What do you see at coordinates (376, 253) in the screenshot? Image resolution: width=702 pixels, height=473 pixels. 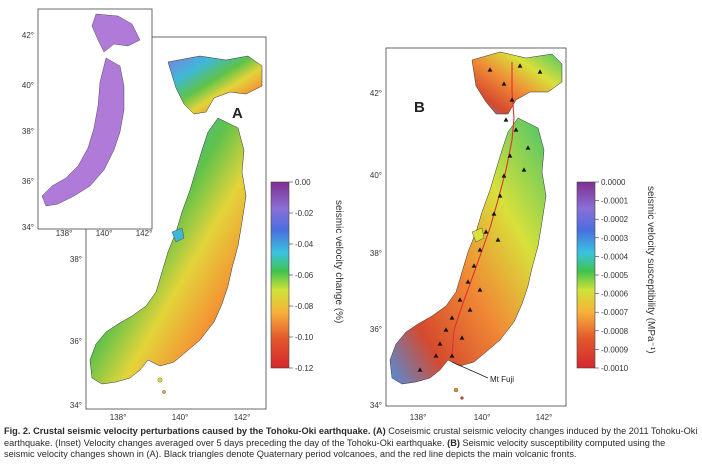 I see `panel-b-y-tick: 38°` at bounding box center [376, 253].